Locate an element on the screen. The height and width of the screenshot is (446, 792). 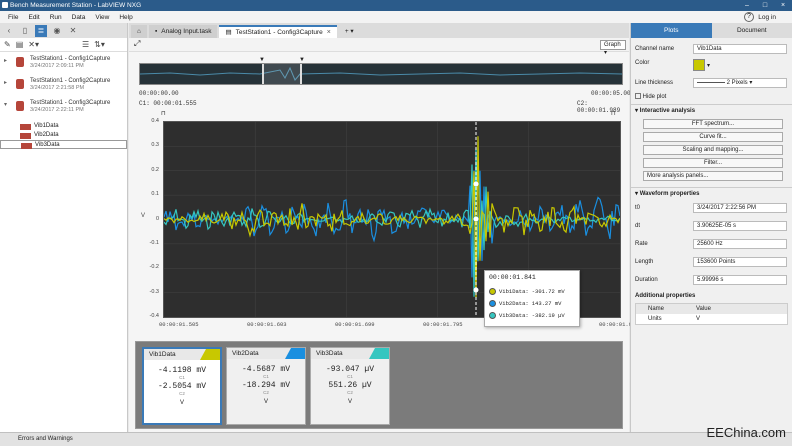
marker-left-icon: ▼ is located at coordinates (262, 60).